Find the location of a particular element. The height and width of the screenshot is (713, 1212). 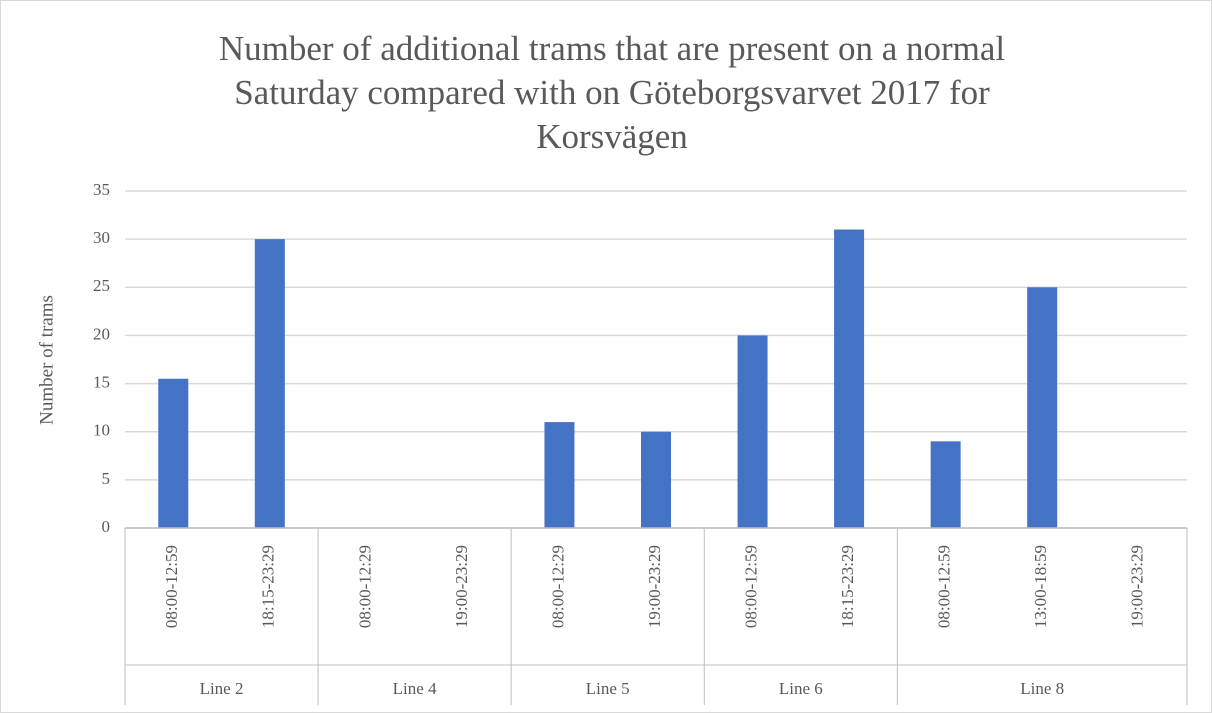

y-tick-label: 0 is located at coordinates (106, 526).